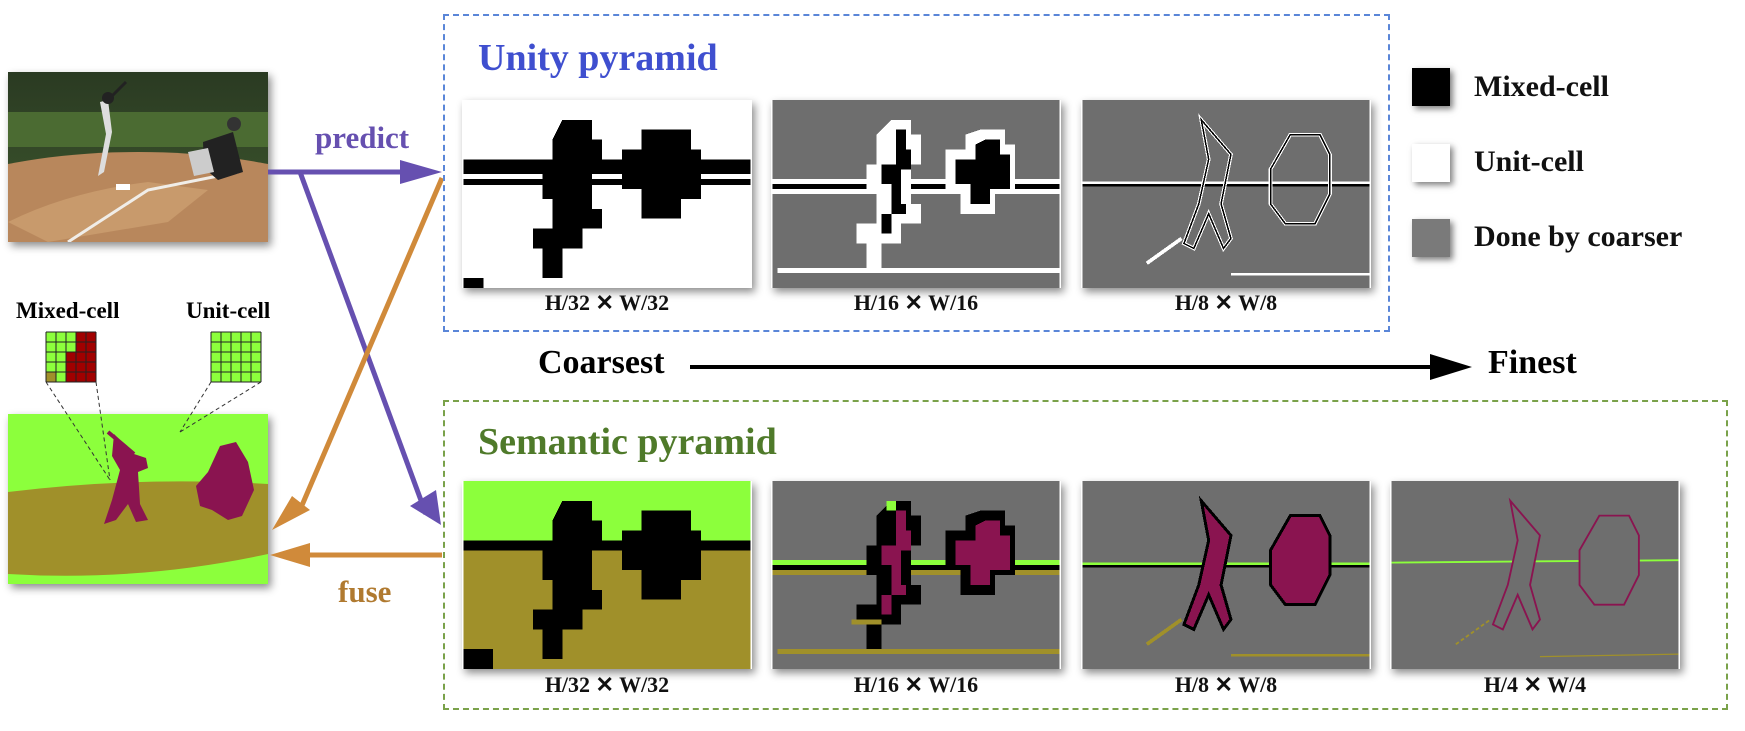 The width and height of the screenshot is (1745, 731). What do you see at coordinates (916, 303) in the screenshot?
I see `unity-caption-2: H/16 ✕ W/16` at bounding box center [916, 303].